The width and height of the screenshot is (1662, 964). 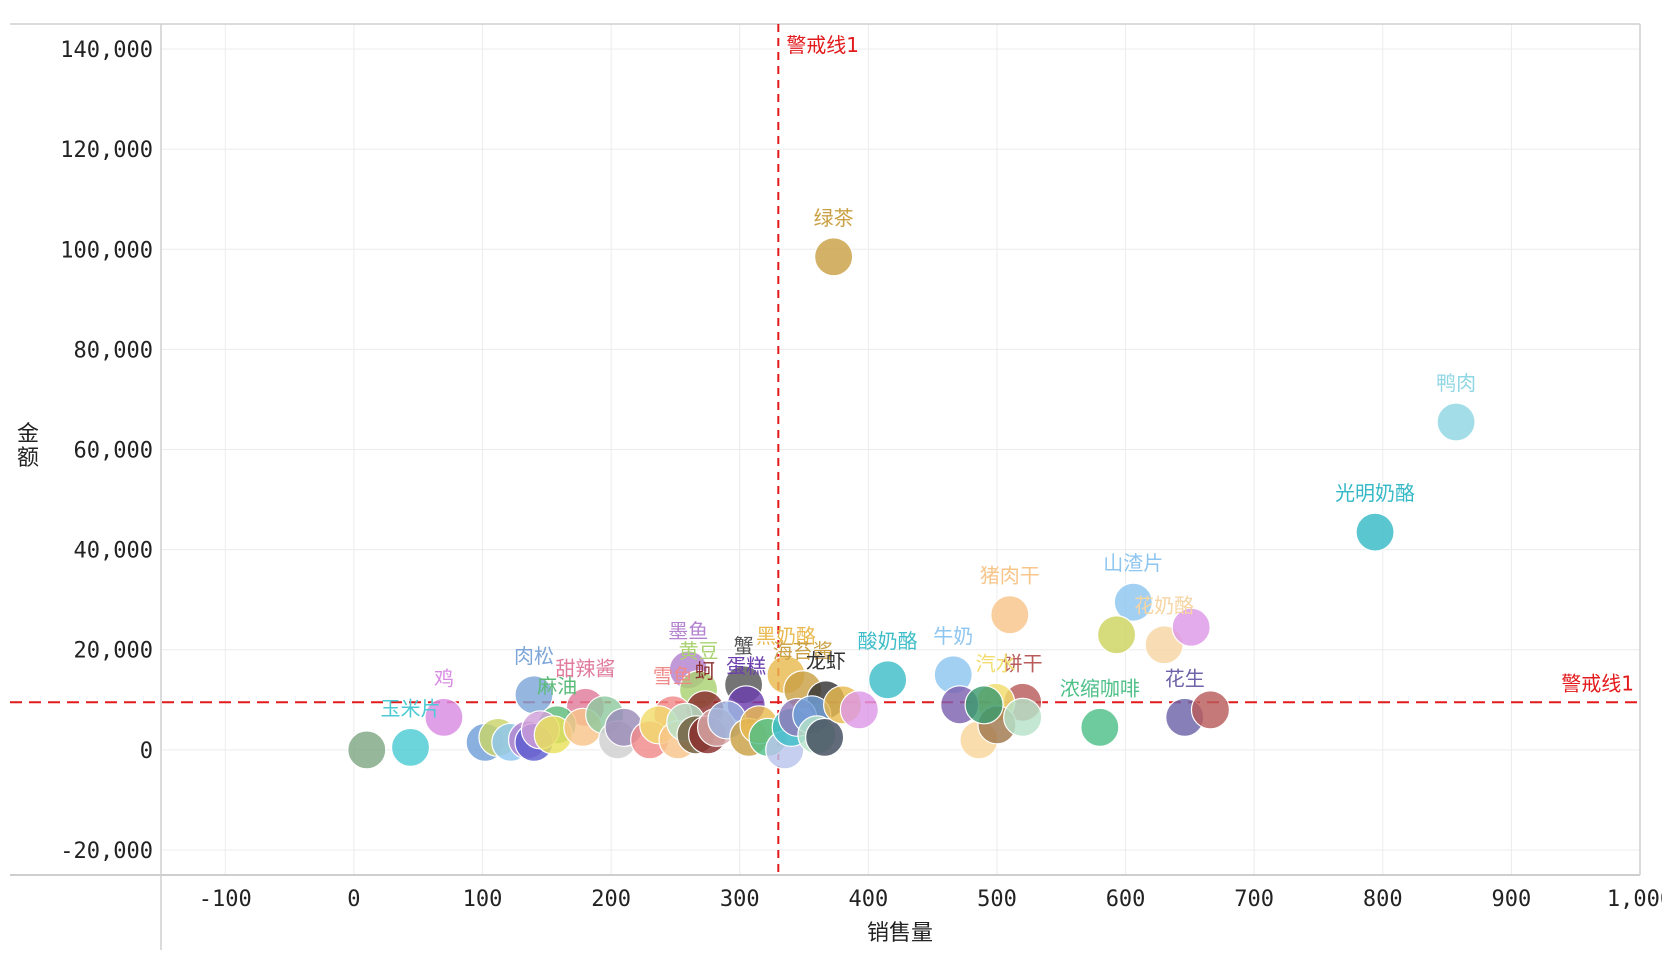 I want to click on y-tick-label: 80,000, so click(x=113, y=350).